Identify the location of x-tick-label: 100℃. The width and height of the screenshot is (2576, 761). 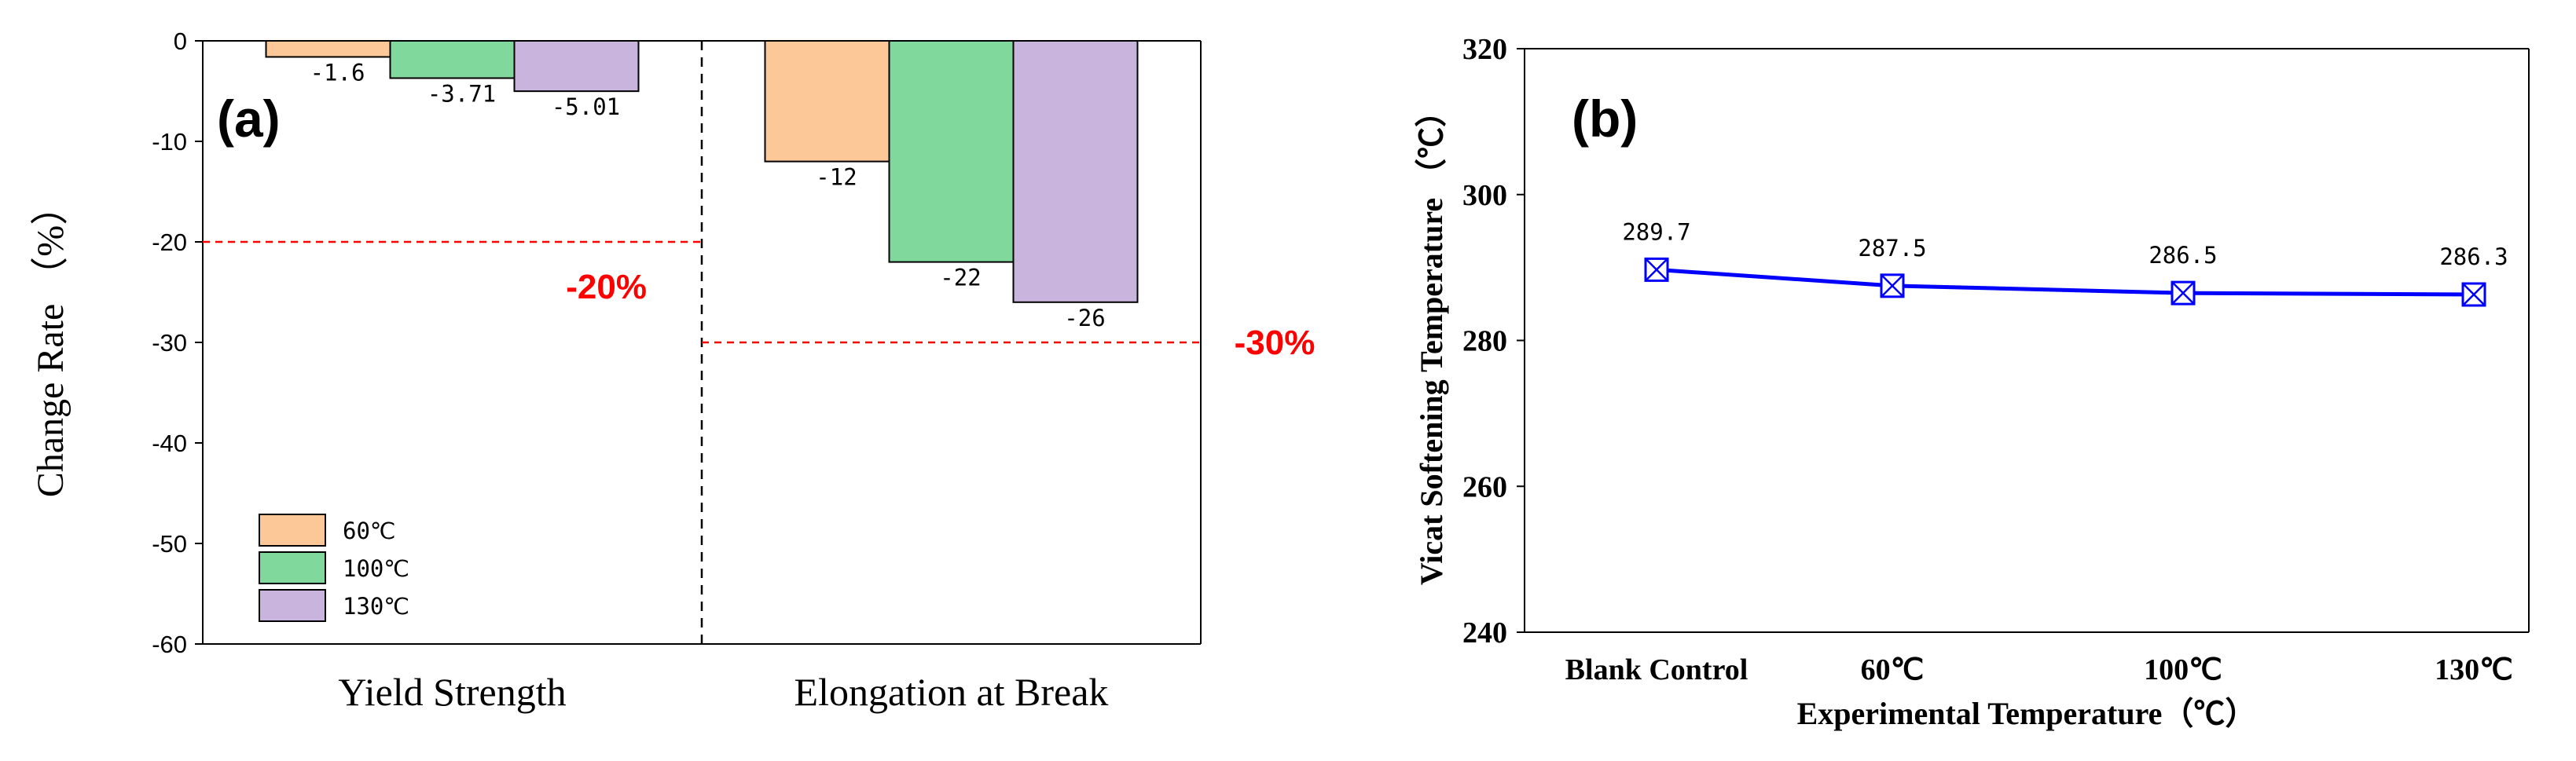
(2183, 669).